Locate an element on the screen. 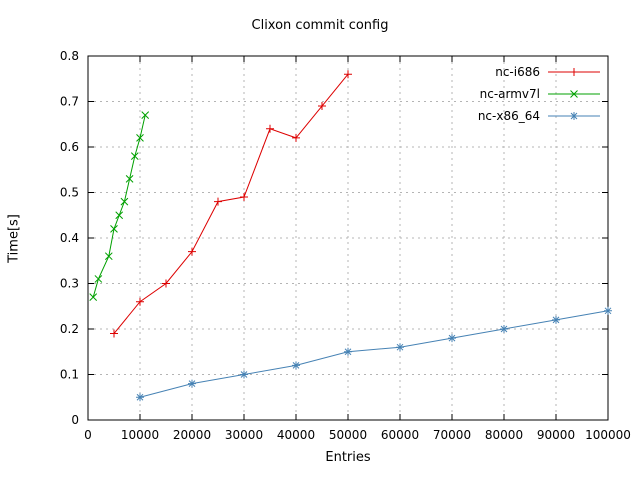  x-axis-label: Entries is located at coordinates (348, 457).